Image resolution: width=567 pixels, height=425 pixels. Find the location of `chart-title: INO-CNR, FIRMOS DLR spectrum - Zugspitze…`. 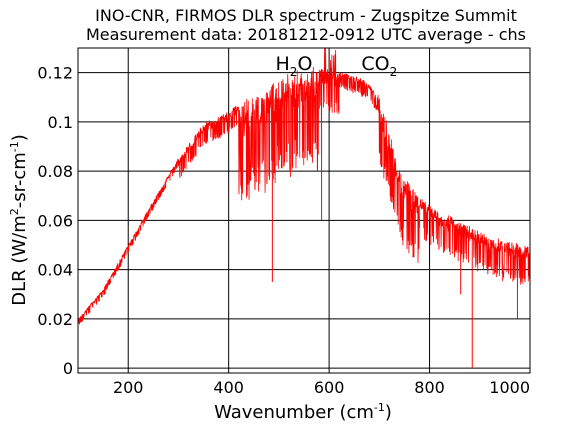

chart-title: INO-CNR, FIRMOS DLR spectrum - Zugspitze… is located at coordinates (306, 15).